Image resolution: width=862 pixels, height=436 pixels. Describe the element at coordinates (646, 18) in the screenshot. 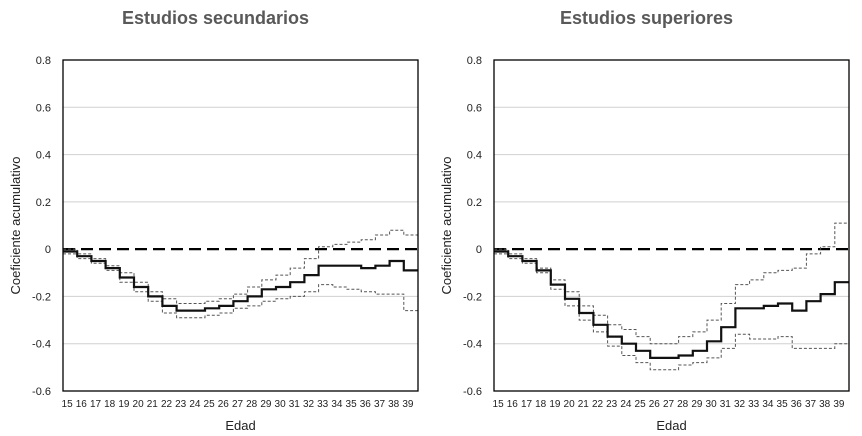

I see `chart-title: Estudios superiores` at that location.